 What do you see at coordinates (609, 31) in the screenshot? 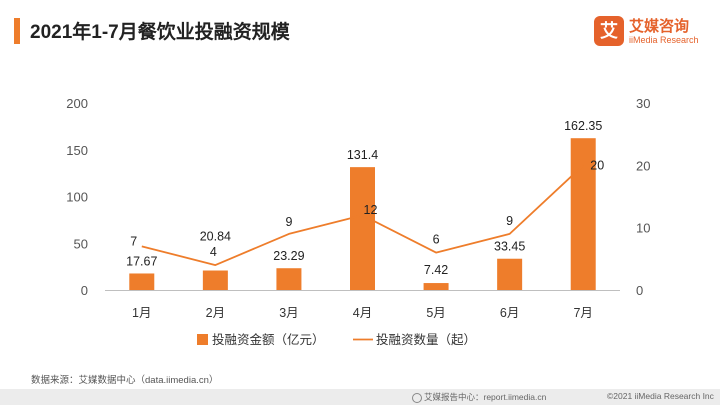
I see `logo-mark: 艾` at bounding box center [609, 31].